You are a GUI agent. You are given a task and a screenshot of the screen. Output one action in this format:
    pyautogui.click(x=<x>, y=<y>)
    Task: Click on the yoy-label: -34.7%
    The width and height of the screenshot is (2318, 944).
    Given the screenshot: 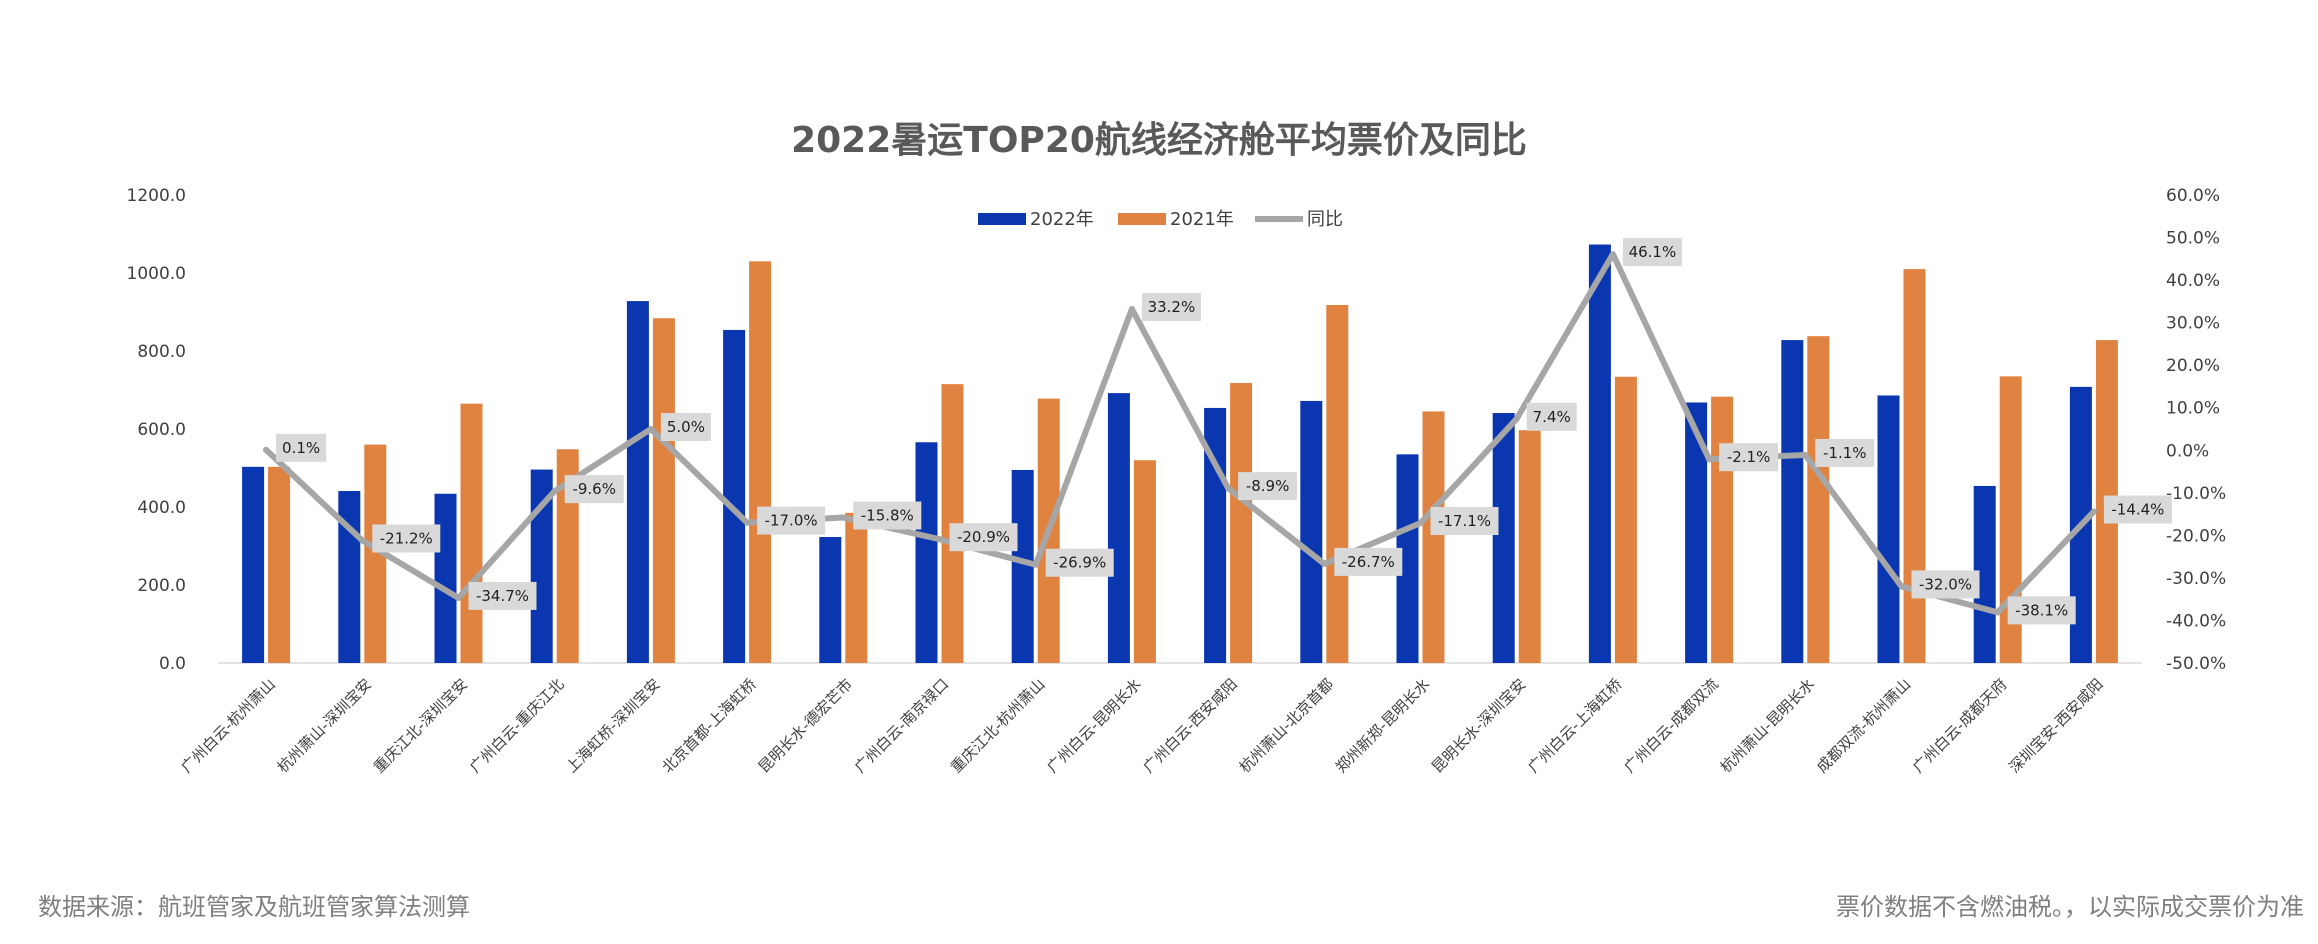 What is the action you would take?
    pyautogui.click(x=502, y=596)
    